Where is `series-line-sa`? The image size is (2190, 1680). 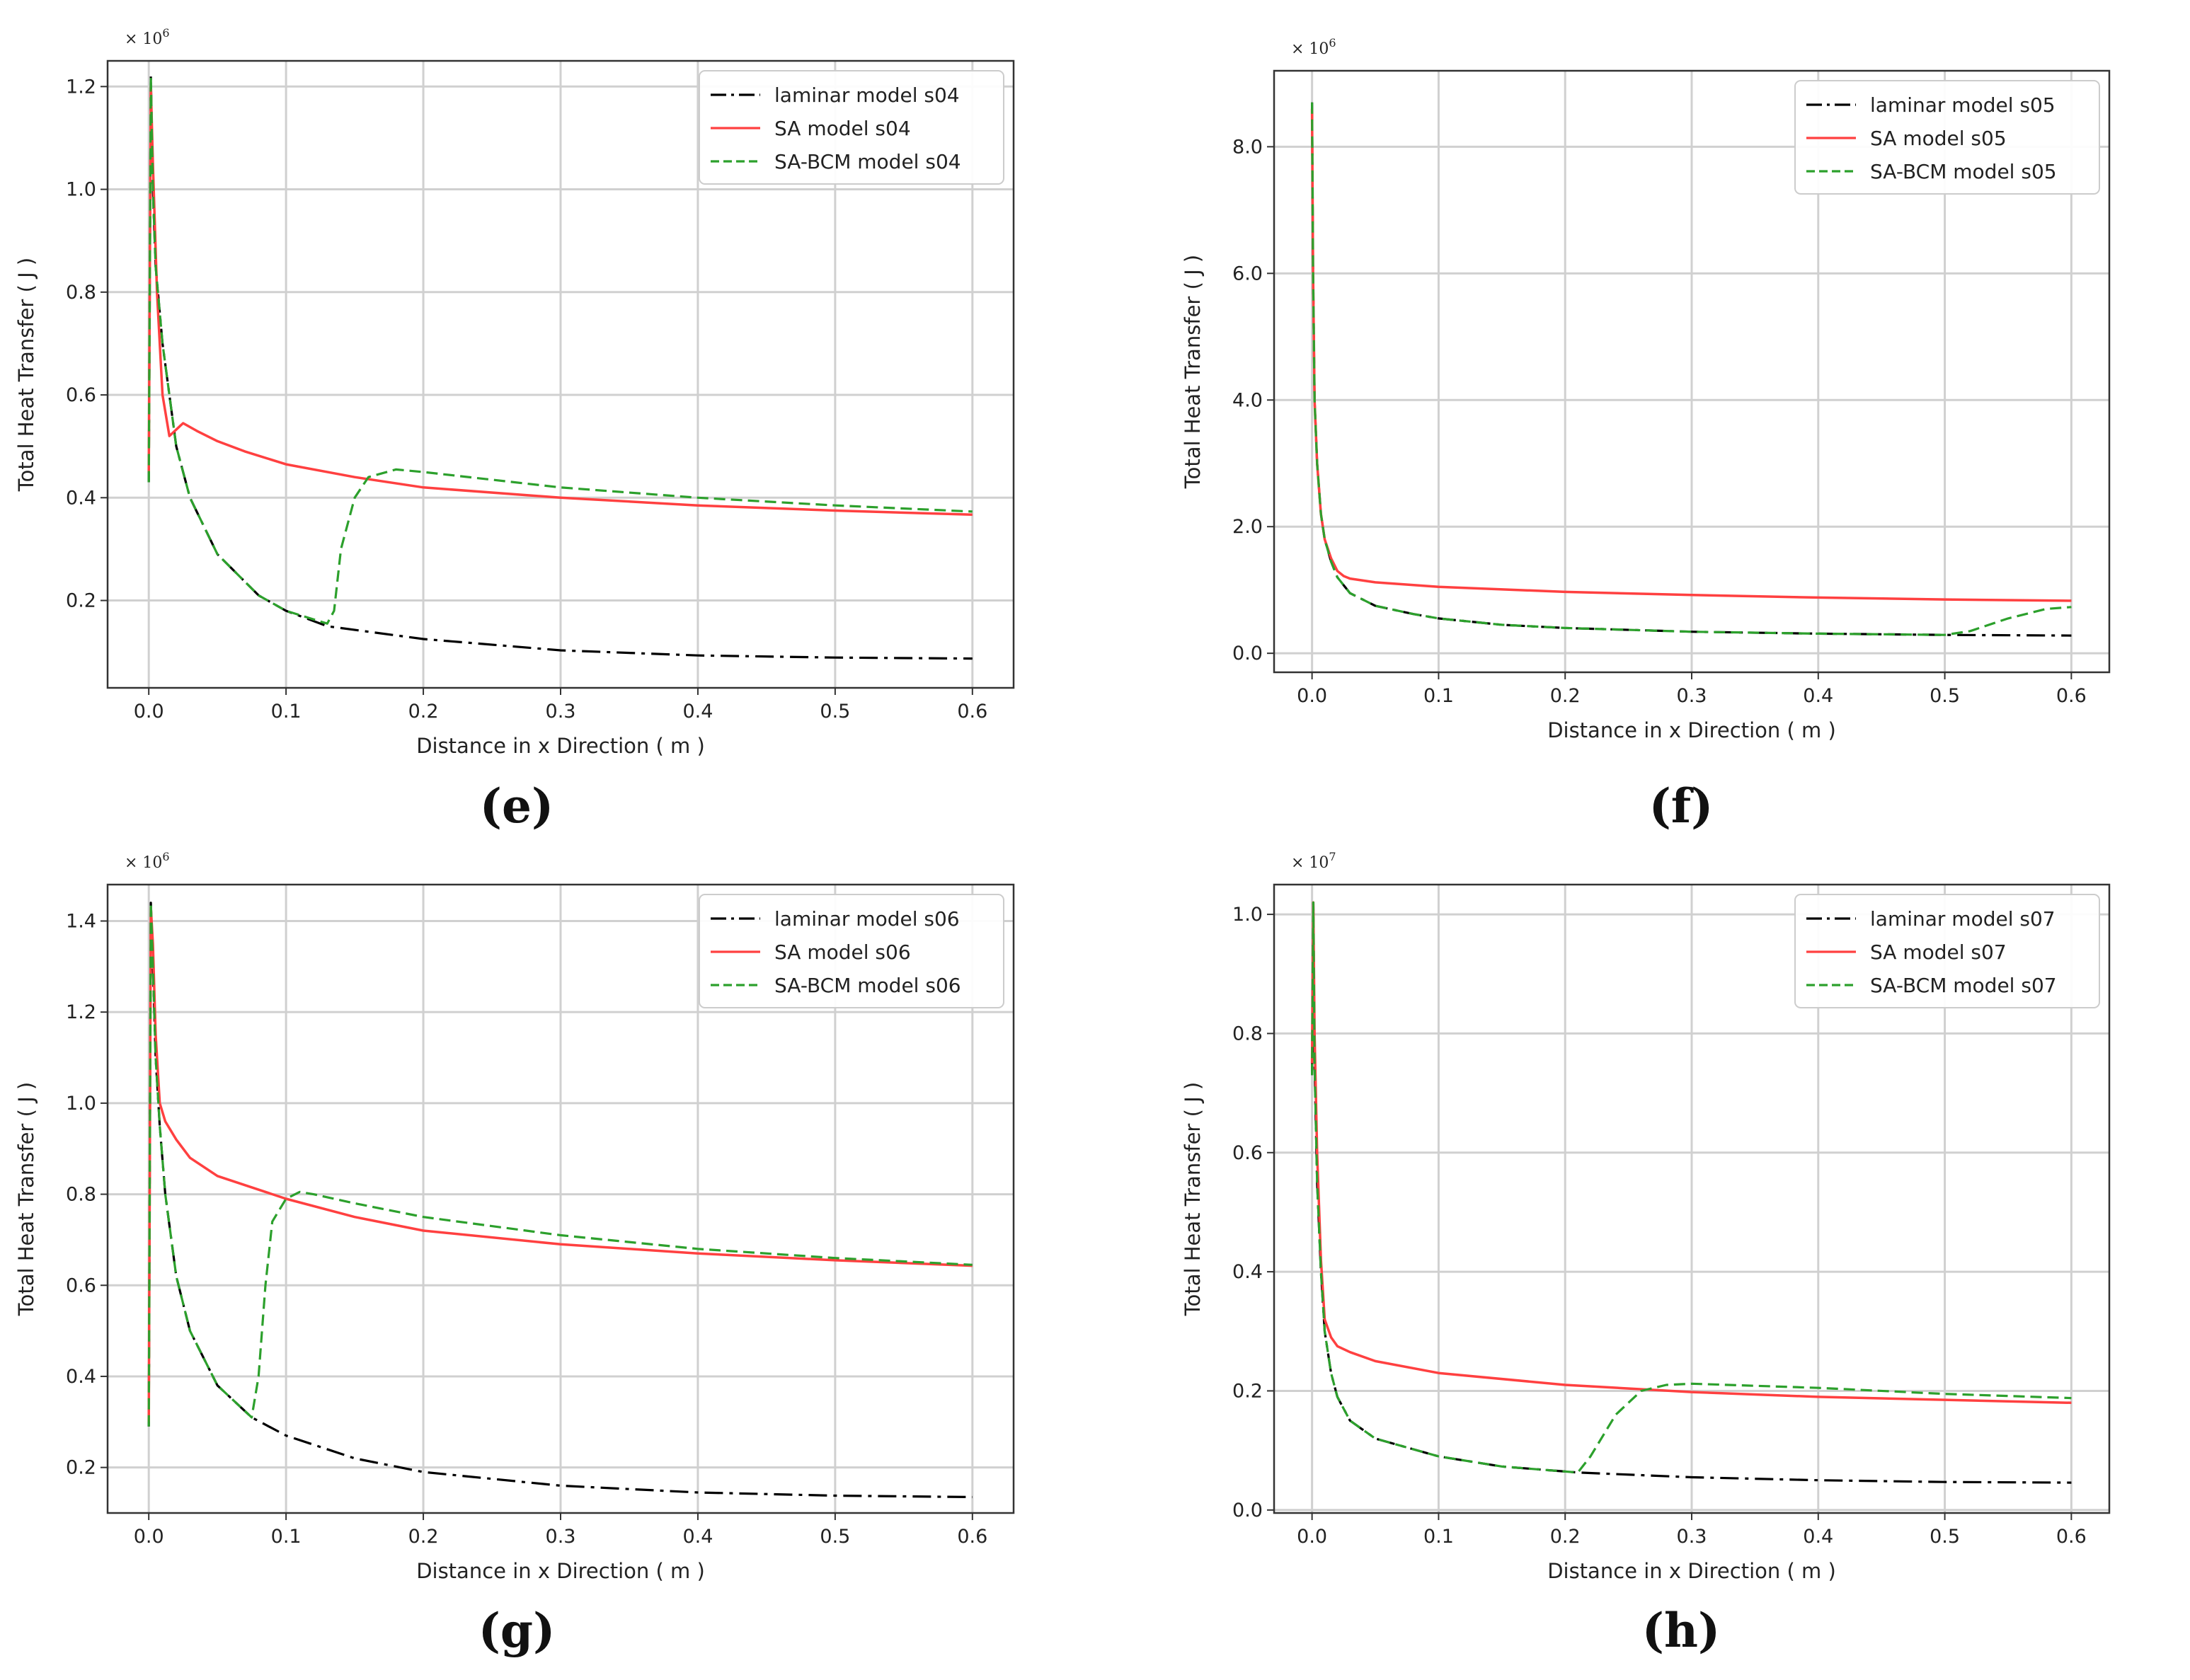 series-line-sa is located at coordinates (560, 1164).